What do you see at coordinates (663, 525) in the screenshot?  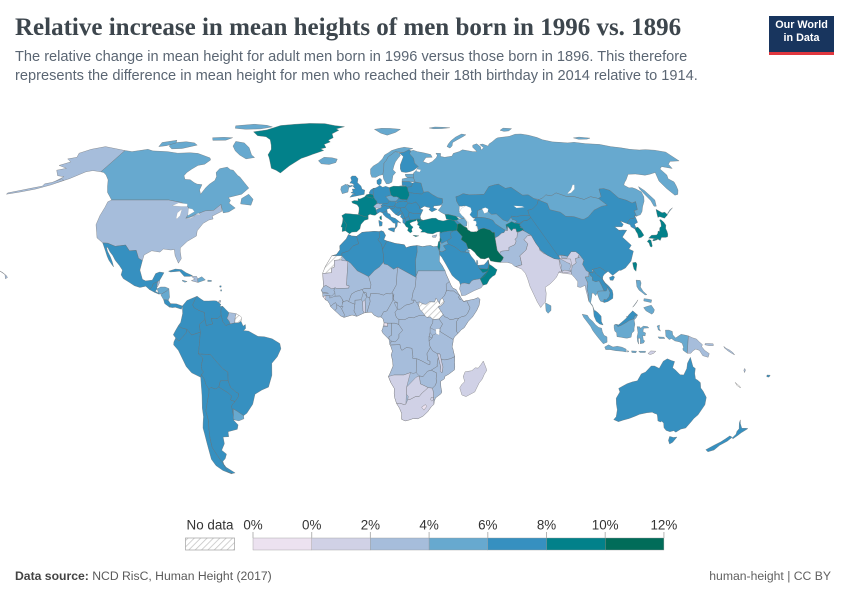 I see `svg-text: 12%` at bounding box center [663, 525].